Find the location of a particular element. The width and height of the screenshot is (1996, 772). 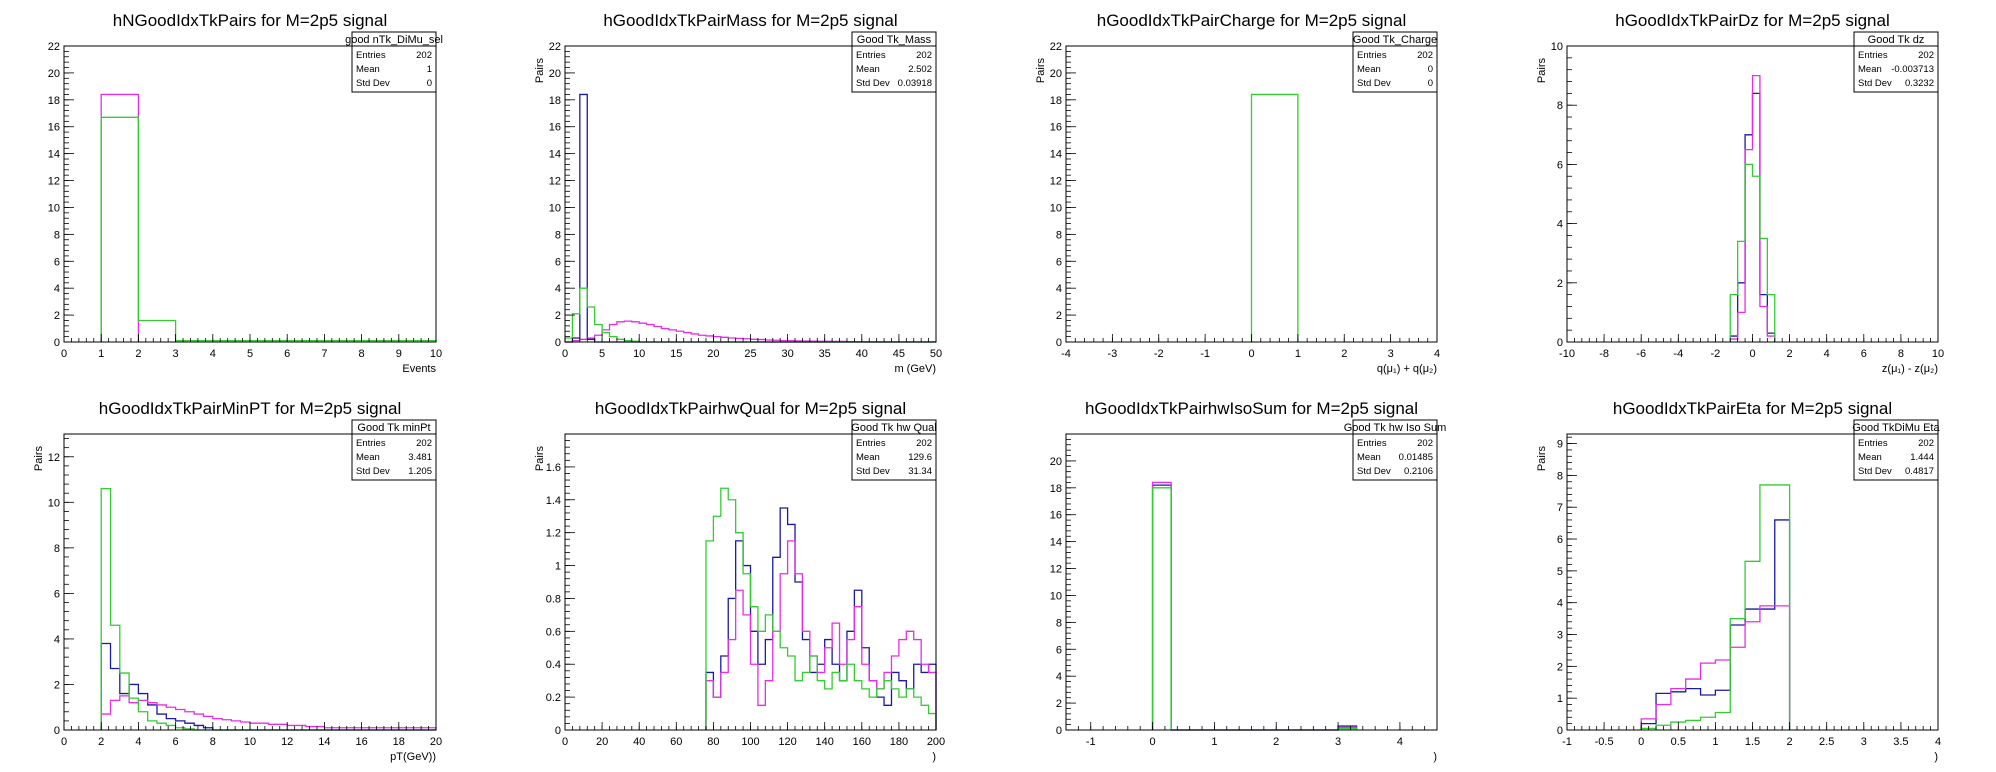

stats-value: 0.03918 is located at coordinates (915, 83).